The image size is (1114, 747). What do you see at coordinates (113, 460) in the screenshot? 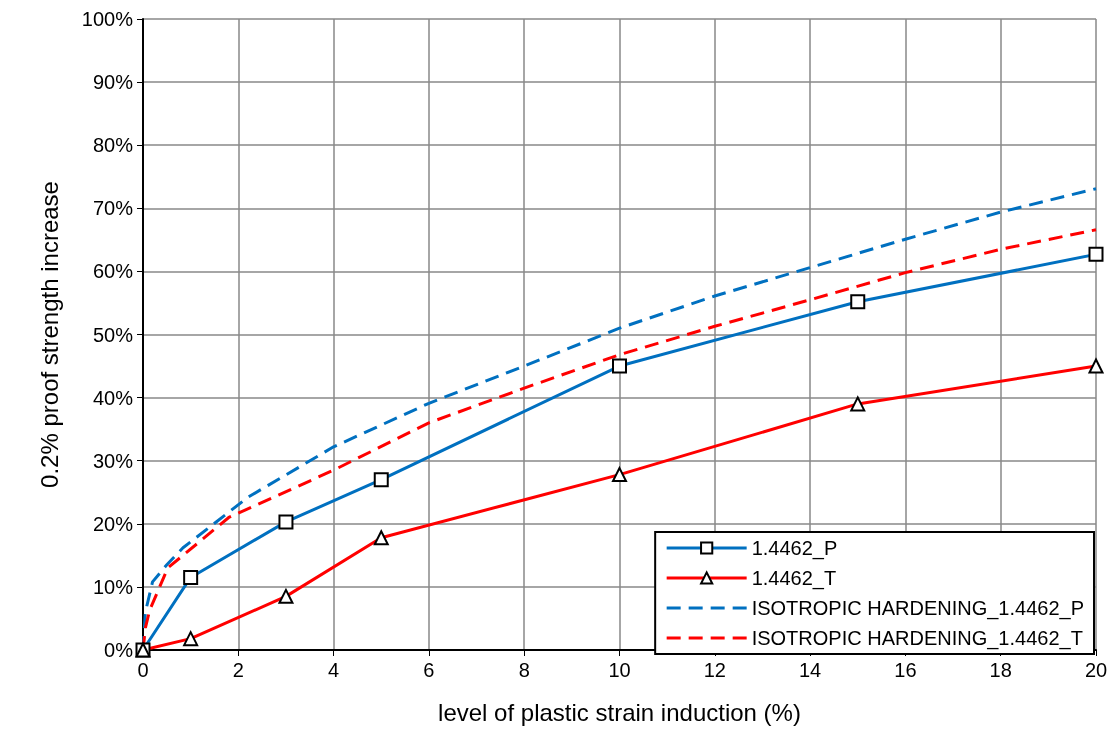
I see `y-tick-label: 30%` at bounding box center [113, 460].